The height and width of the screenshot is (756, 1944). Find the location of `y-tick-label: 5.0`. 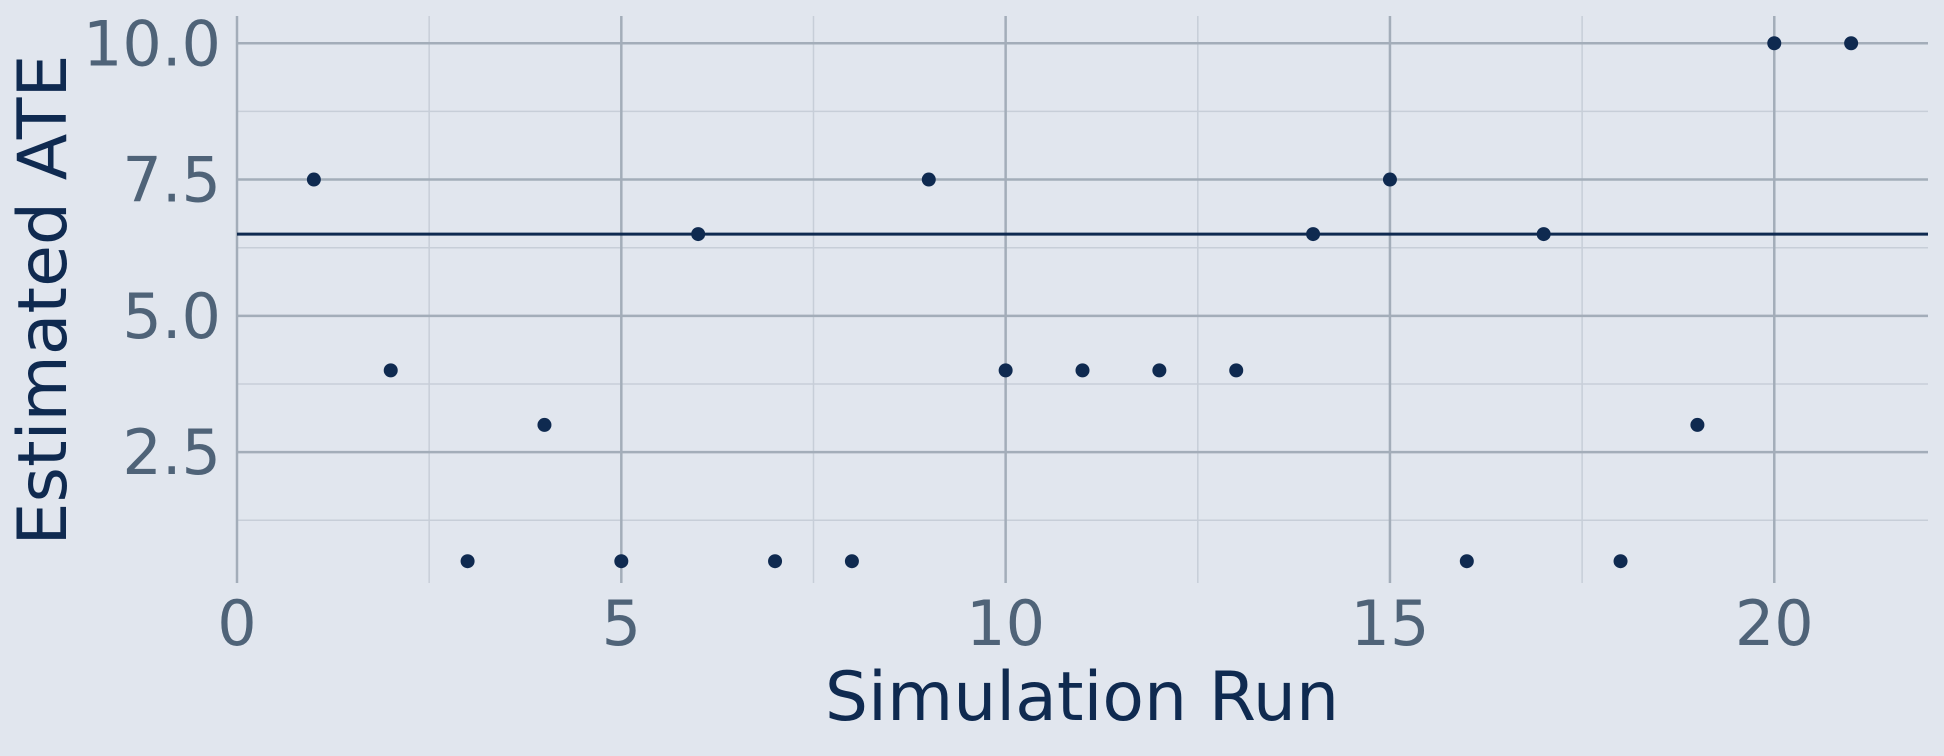

y-tick-label: 5.0 is located at coordinates (171, 316).